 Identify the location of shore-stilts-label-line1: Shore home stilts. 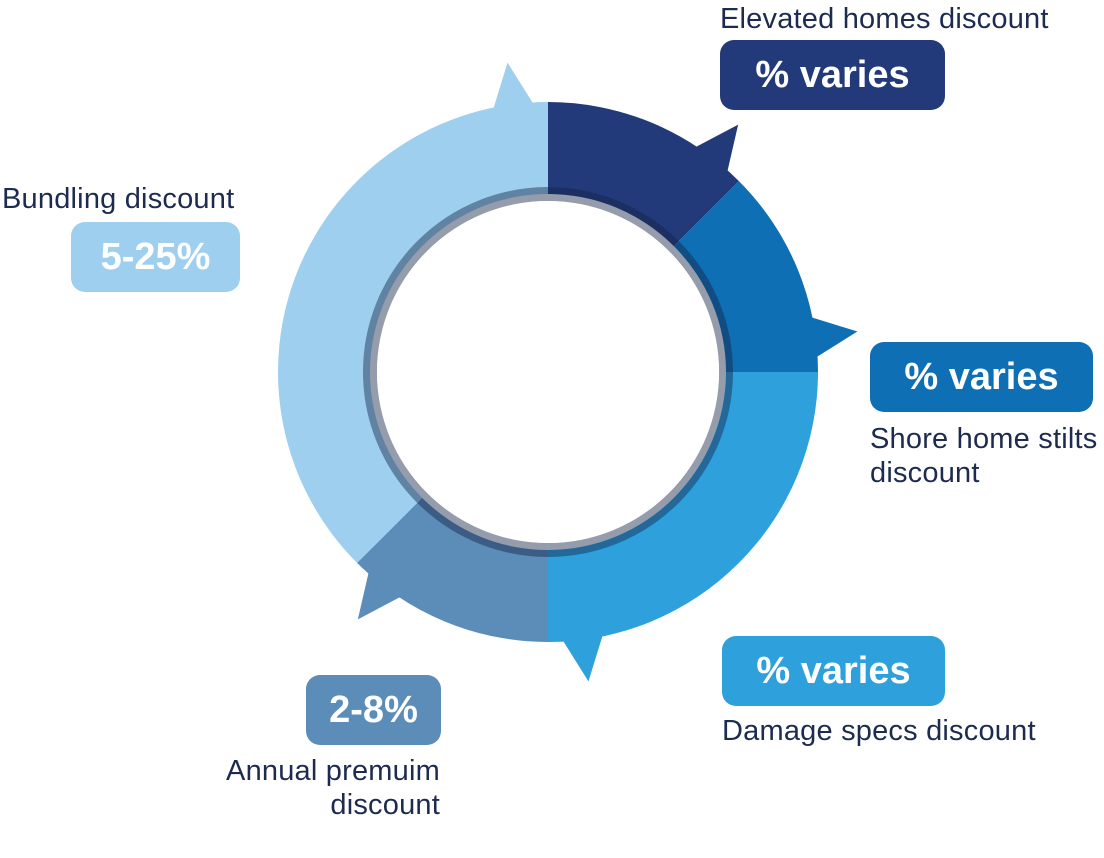
(984, 439).